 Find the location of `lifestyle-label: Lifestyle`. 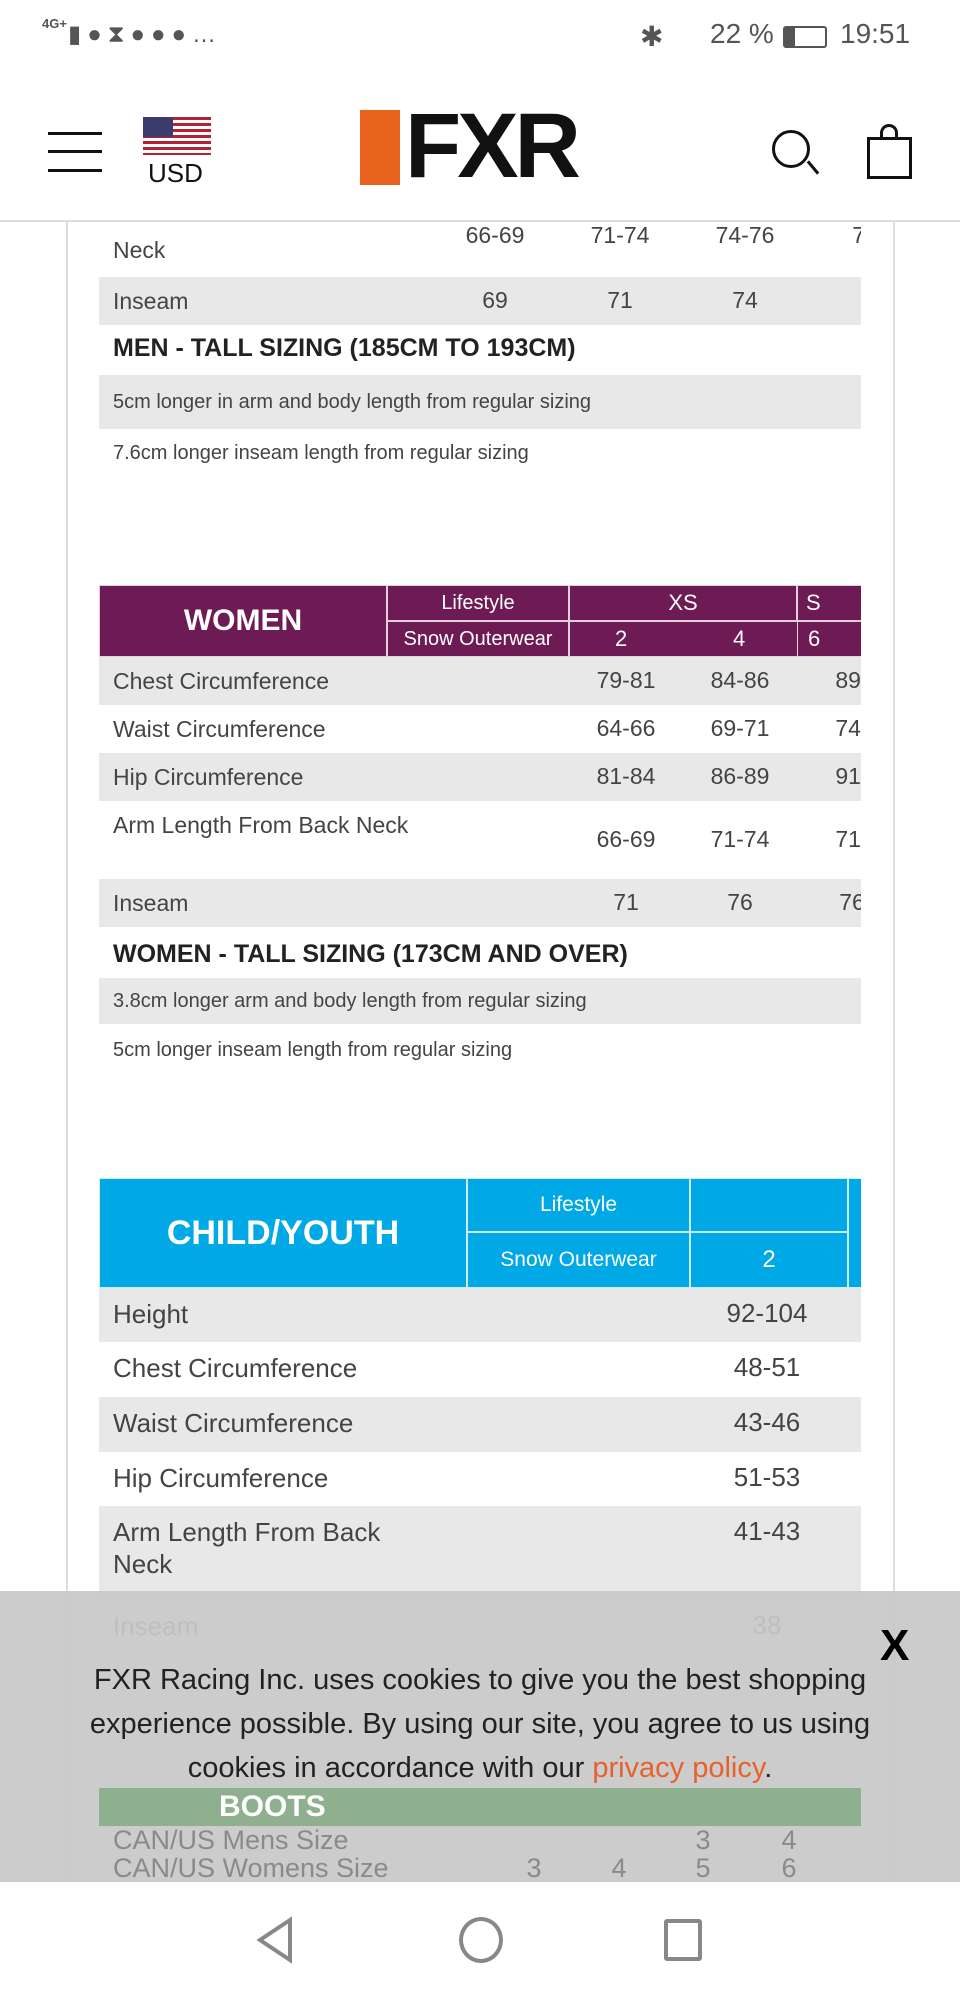

lifestyle-label: Lifestyle is located at coordinates (578, 1205).